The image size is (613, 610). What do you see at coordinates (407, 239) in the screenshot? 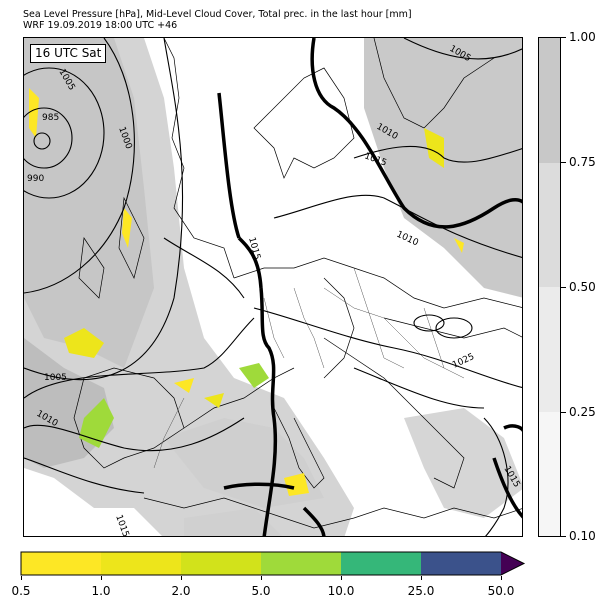
I see `isobar-label: 1010` at bounding box center [407, 239].